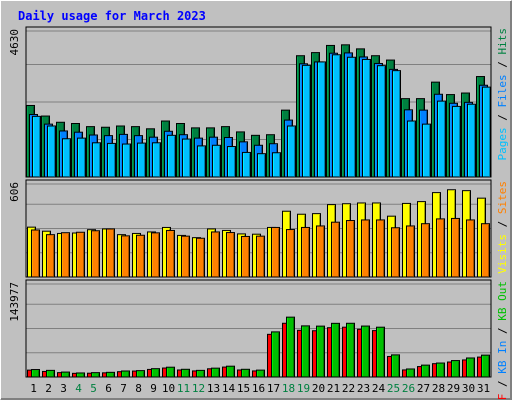 This screenshot has width=512, height=400. I want to click on x-tick-label: 31, so click(483, 388).